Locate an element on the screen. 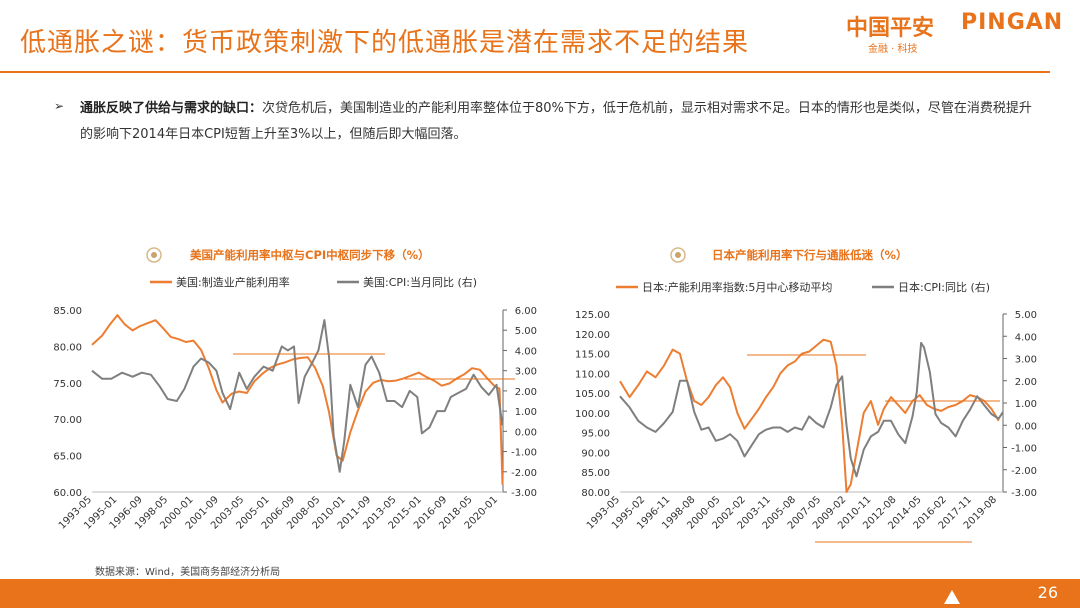 Image resolution: width=1080 pixels, height=608 pixels. pingan-logo-en: PINGAN is located at coordinates (1012, 22).